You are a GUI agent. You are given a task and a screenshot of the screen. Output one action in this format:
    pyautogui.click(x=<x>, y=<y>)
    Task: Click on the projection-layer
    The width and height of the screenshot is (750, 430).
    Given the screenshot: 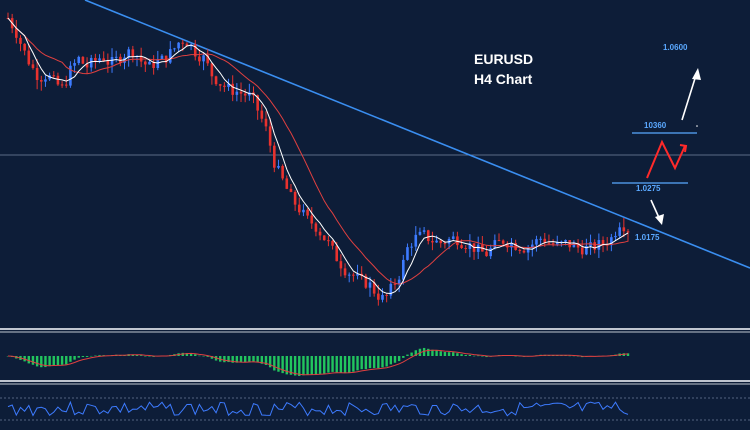 What is the action you would take?
    pyautogui.click(x=673, y=146)
    